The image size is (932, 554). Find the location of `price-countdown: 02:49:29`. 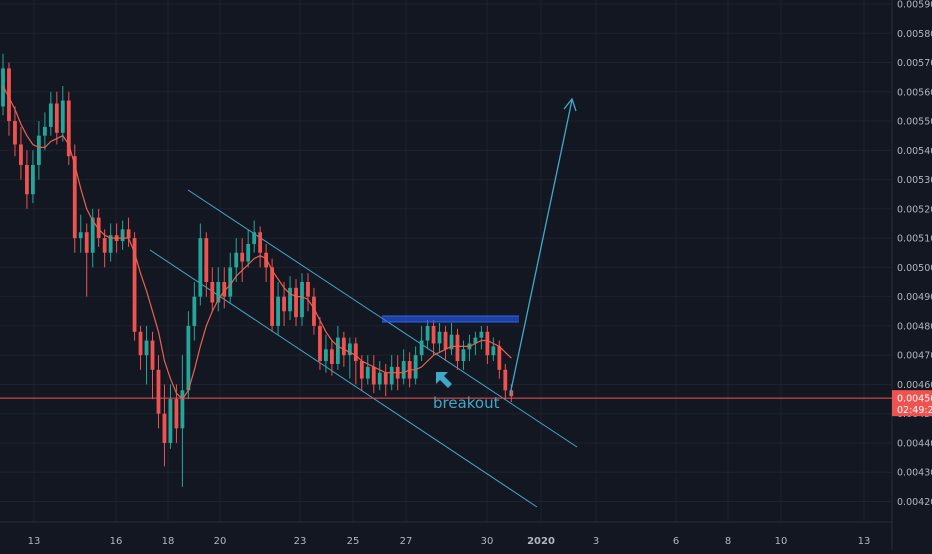

price-countdown: 02:49:29 is located at coordinates (914, 410).